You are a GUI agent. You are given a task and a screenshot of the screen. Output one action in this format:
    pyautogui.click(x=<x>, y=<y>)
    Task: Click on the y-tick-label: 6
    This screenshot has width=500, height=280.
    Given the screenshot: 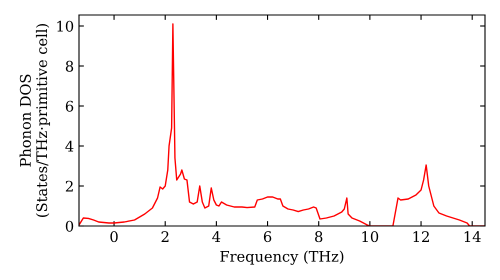 What is the action you would take?
    pyautogui.click(x=70, y=106)
    